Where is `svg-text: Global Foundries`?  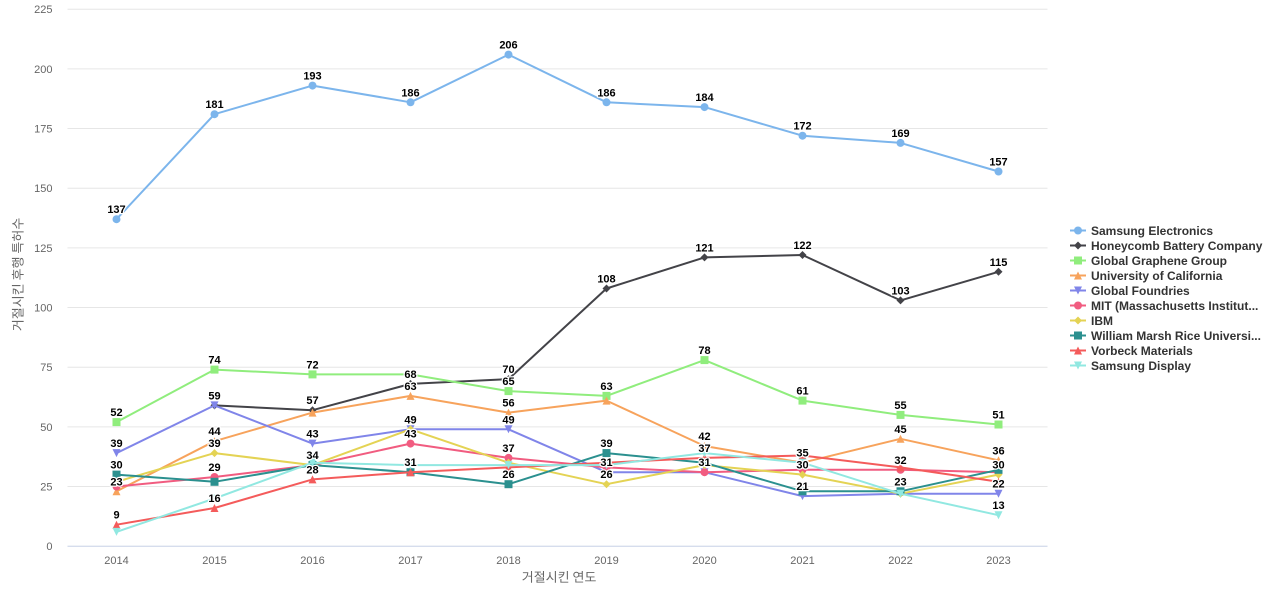
svg-text: Global Foundries is located at coordinates (1140, 291).